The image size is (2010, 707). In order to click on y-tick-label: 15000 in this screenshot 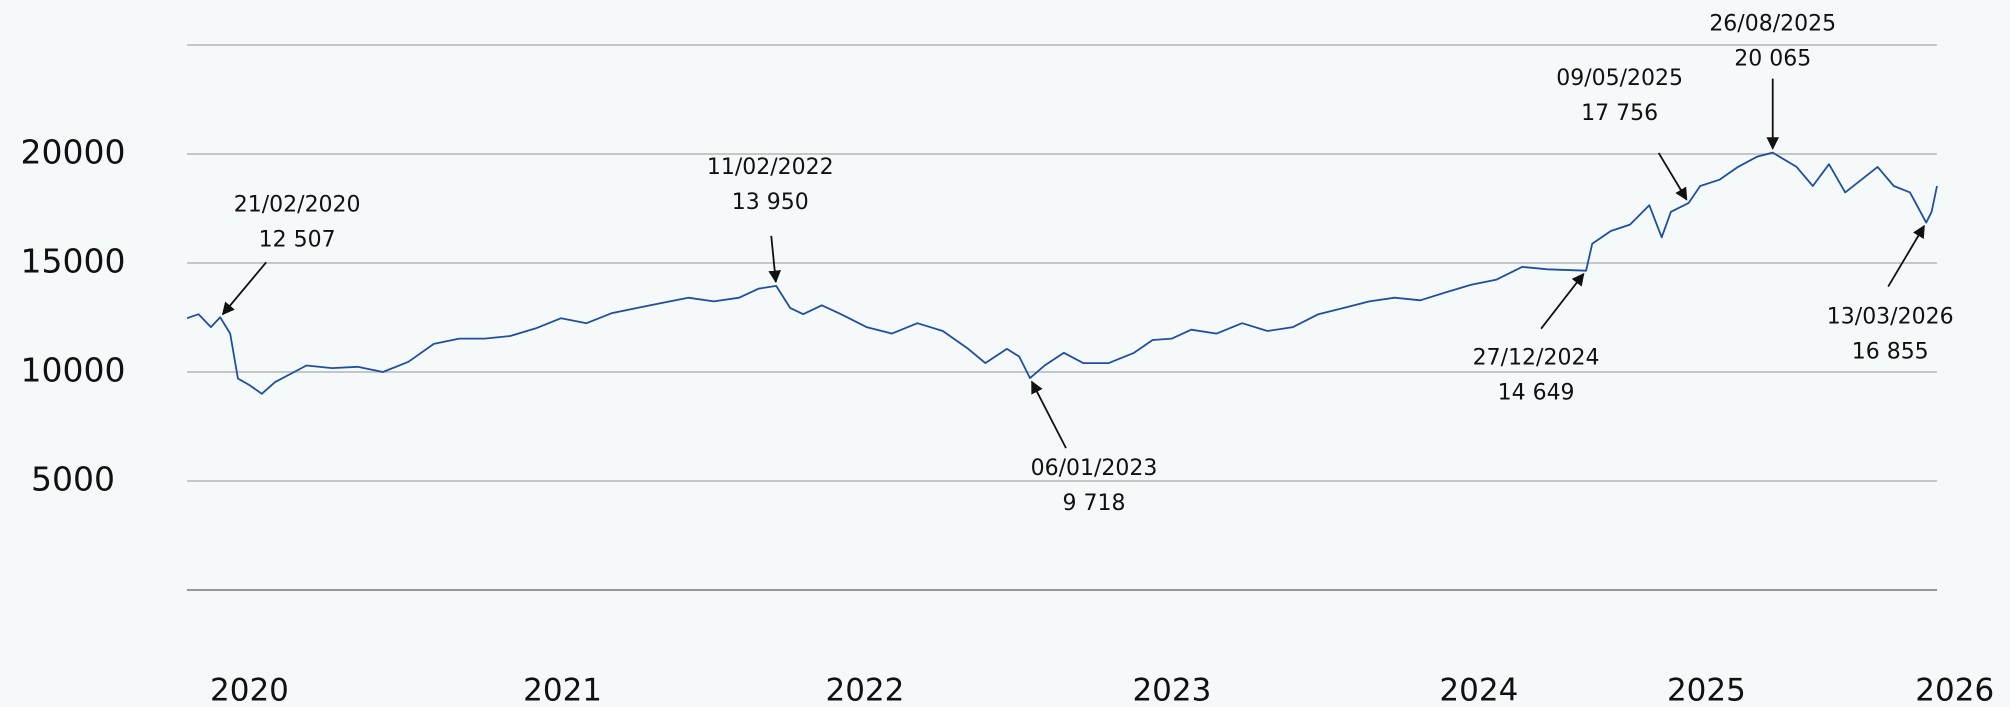, I will do `click(73, 261)`.